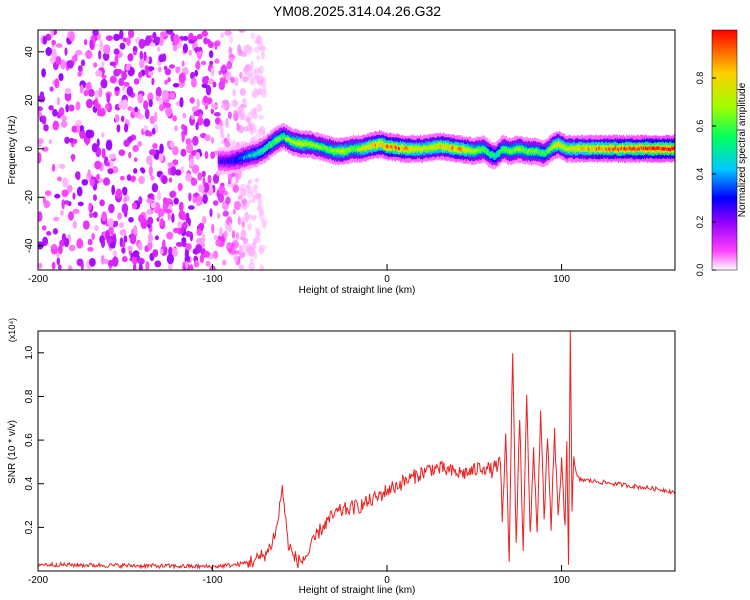  I want to click on figure-title: YM08.2025.314.04.26.G32, so click(357, 11).